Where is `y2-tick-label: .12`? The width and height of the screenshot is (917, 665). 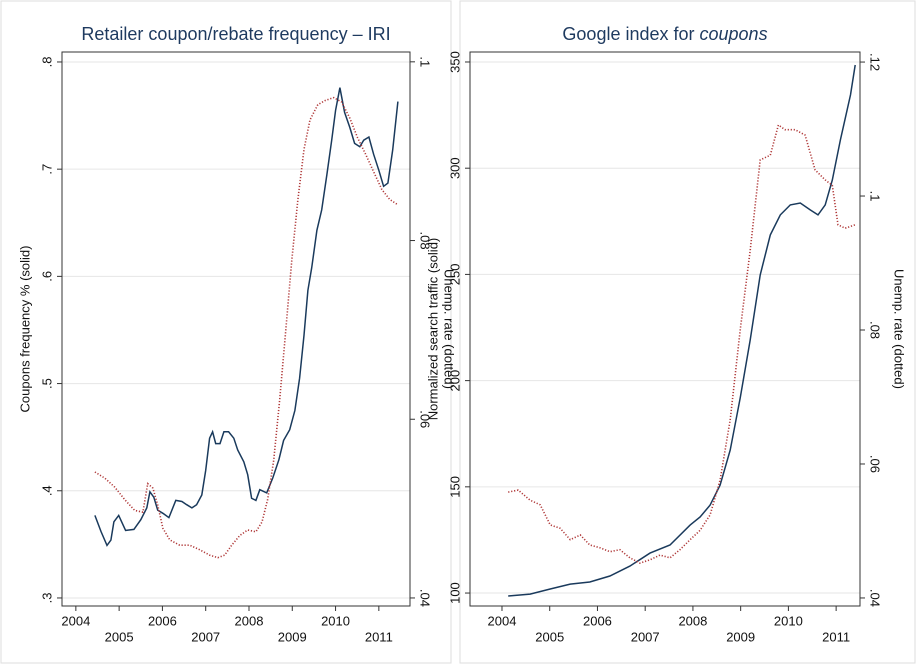
y2-tick-label: .12 is located at coordinates (875, 62).